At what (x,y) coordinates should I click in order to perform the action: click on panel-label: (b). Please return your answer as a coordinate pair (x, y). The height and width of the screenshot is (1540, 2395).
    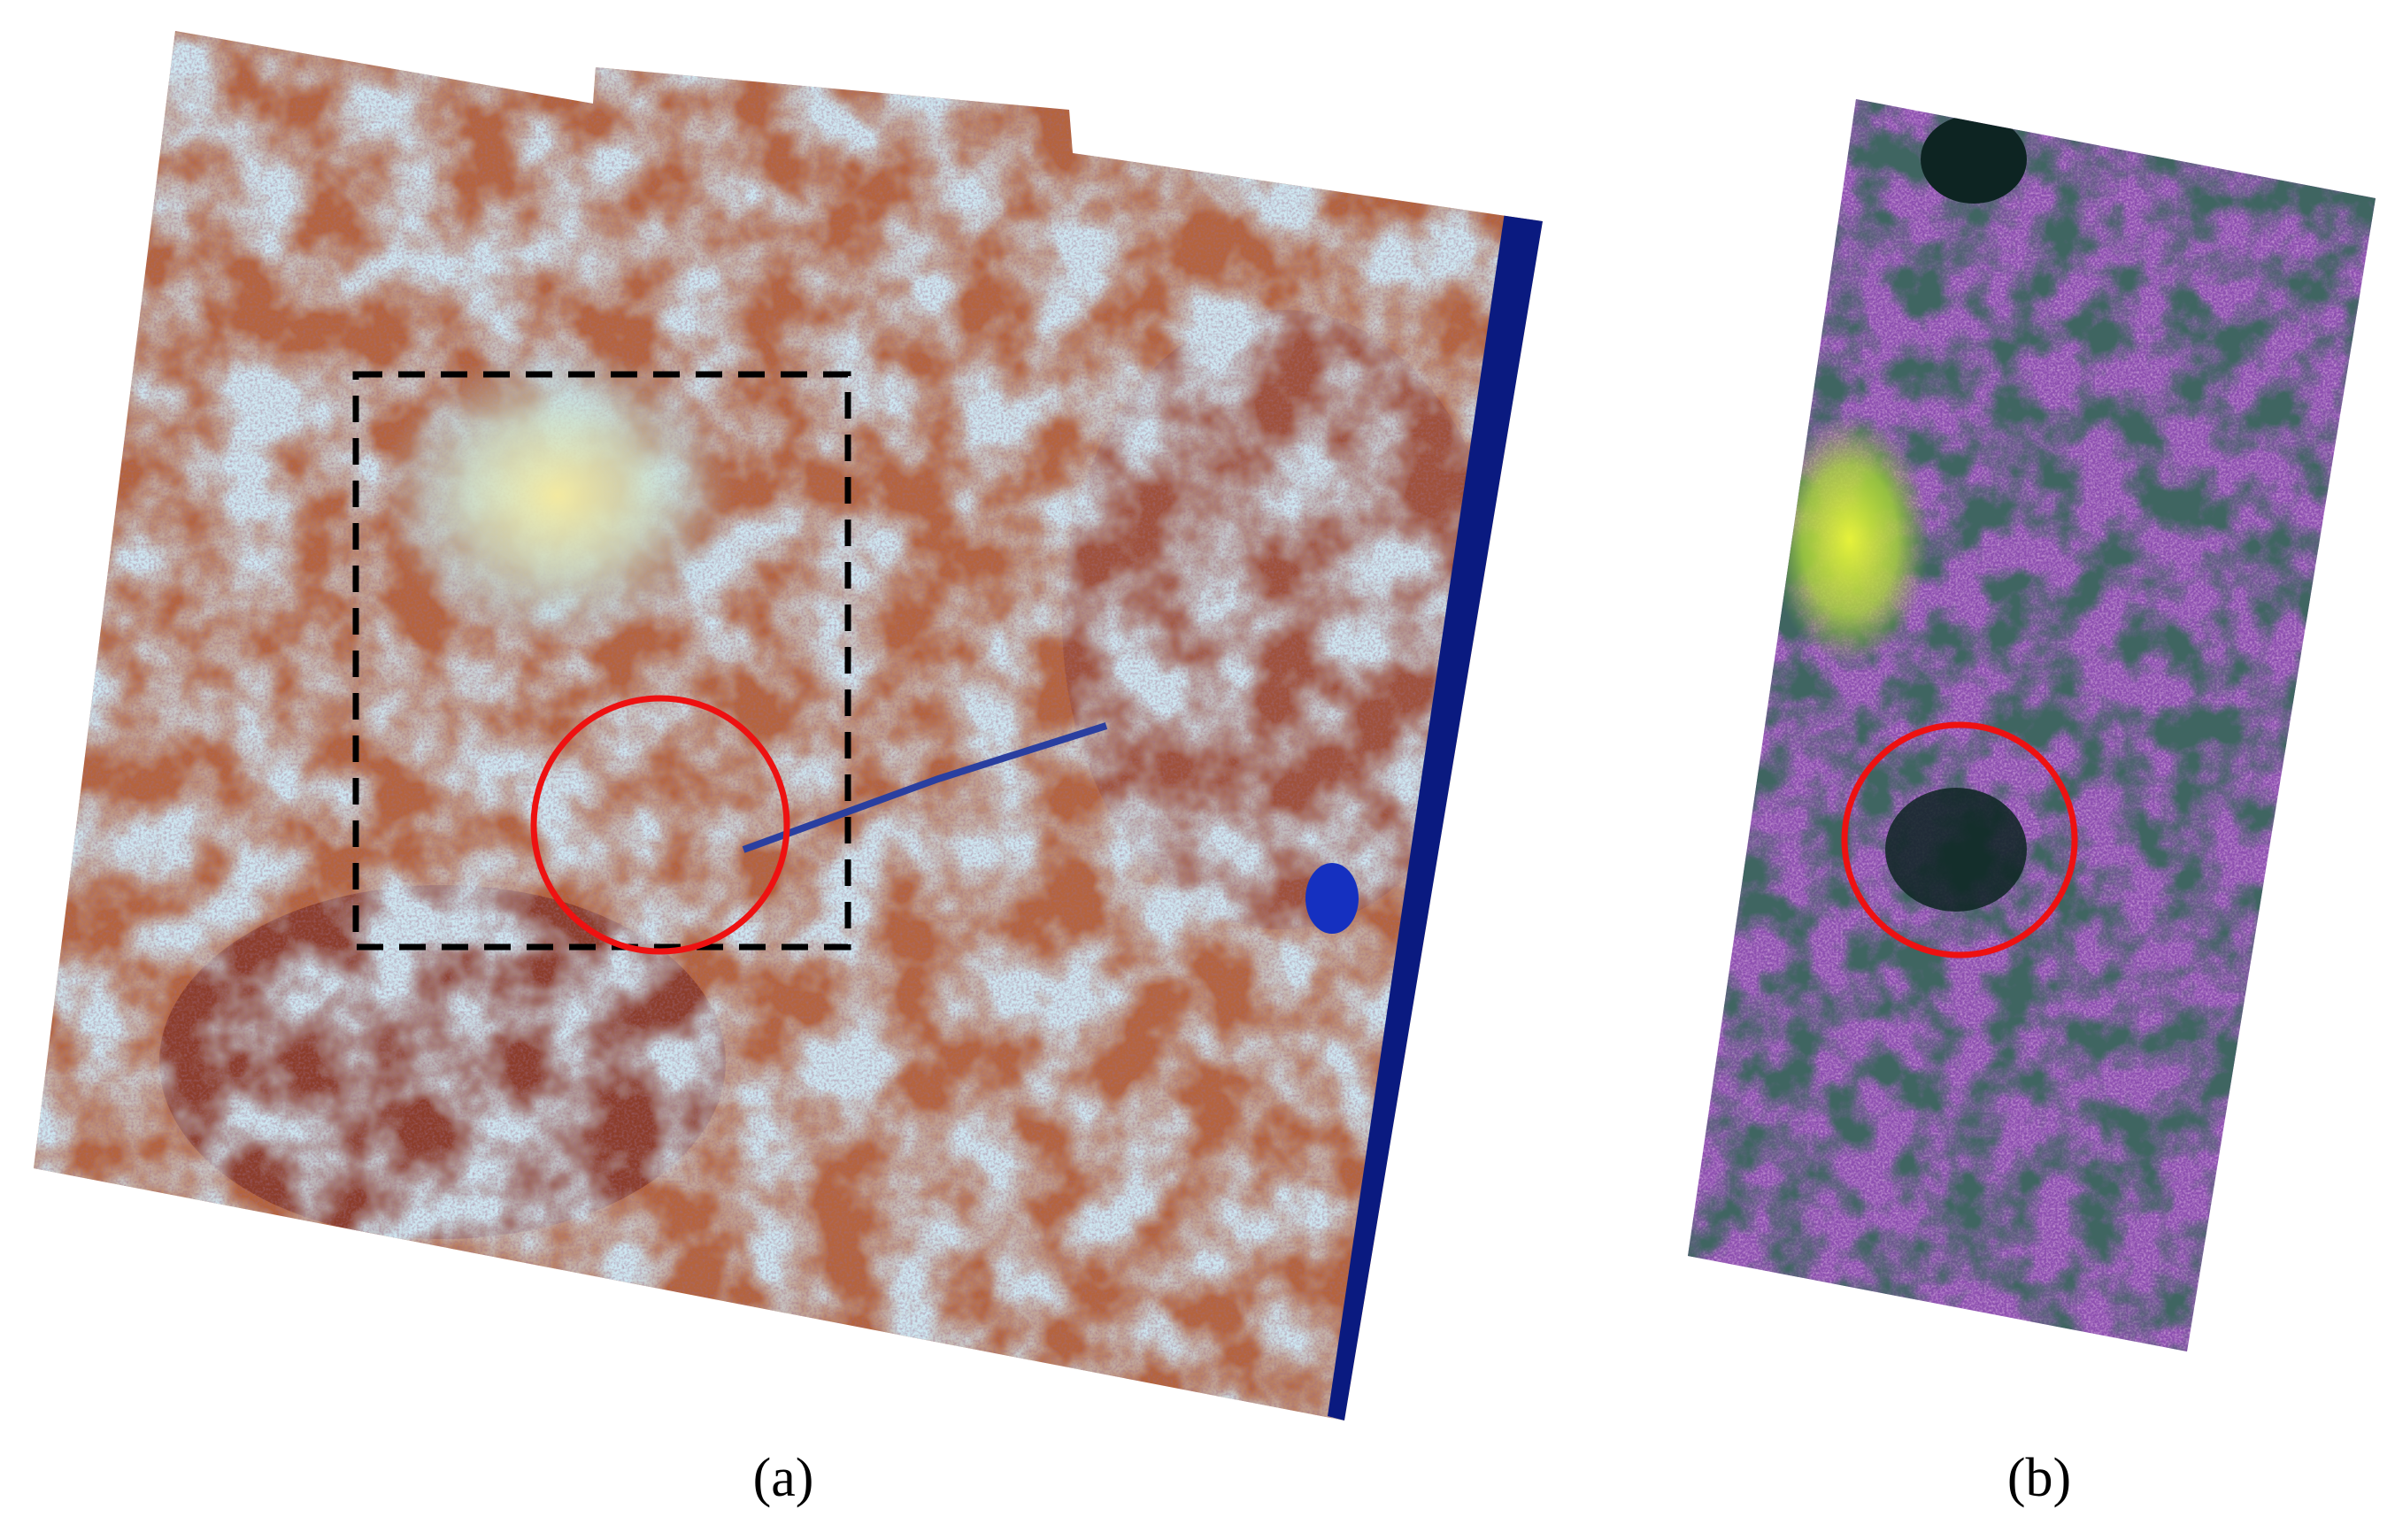
    Looking at the image, I should click on (2039, 1478).